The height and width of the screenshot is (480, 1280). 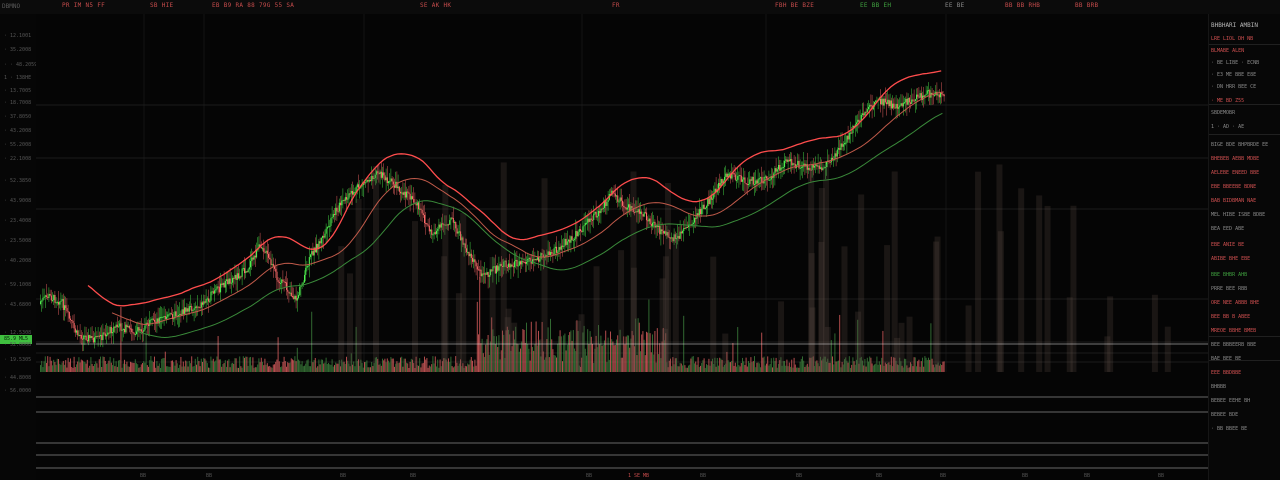 I want to click on toolbar-item: EE BB EH, so click(x=876, y=5).